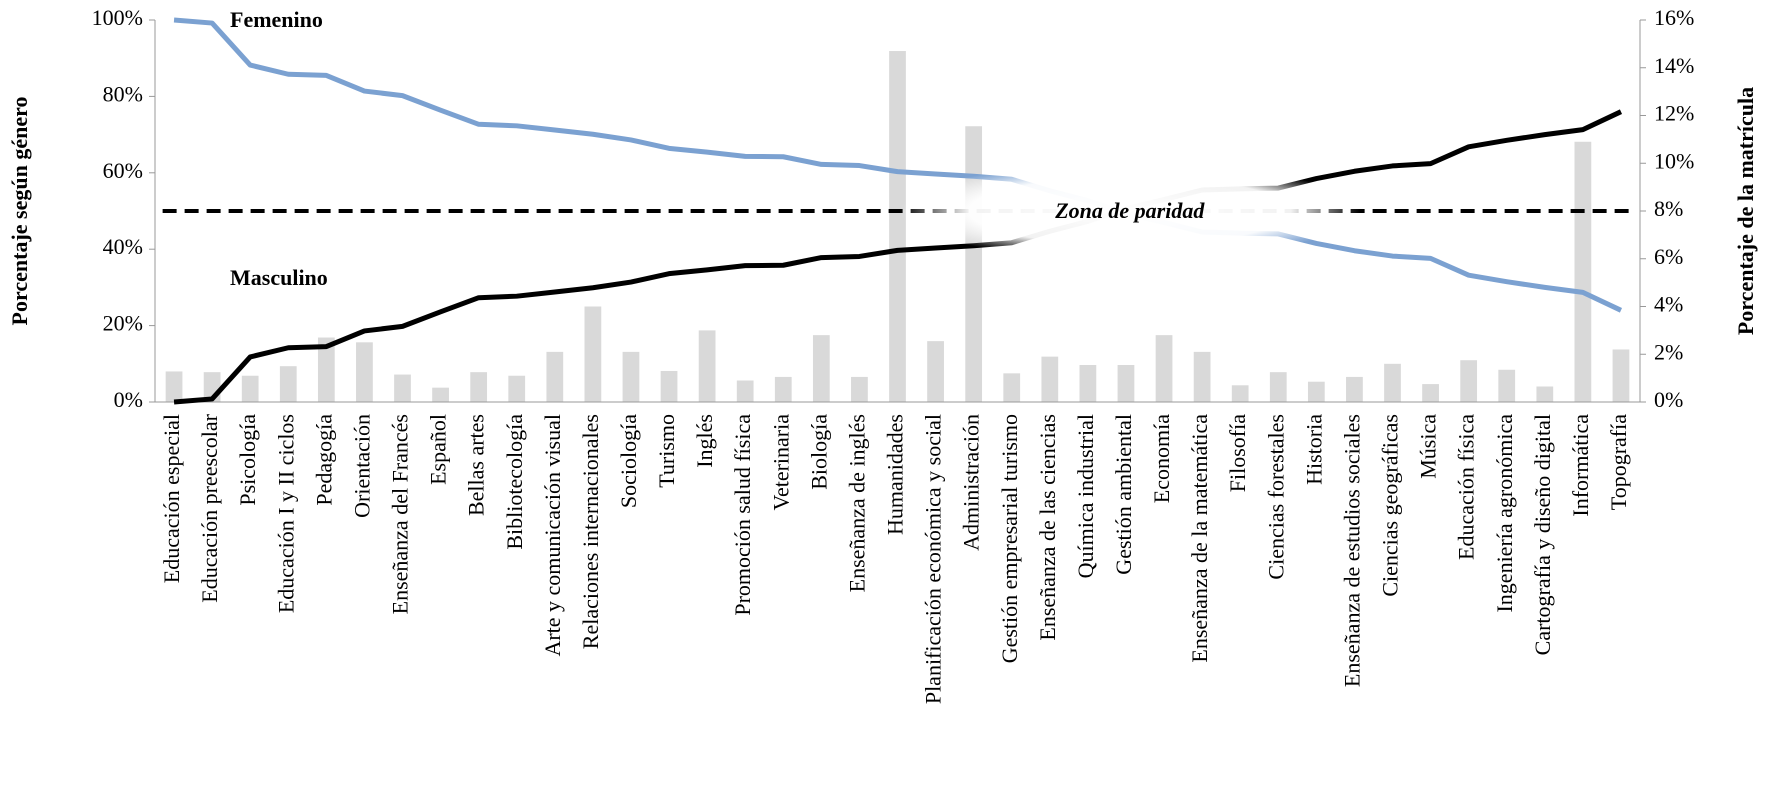 The image size is (1769, 800). Describe the element at coordinates (1428, 446) in the screenshot. I see `x-tick-label: Música` at that location.